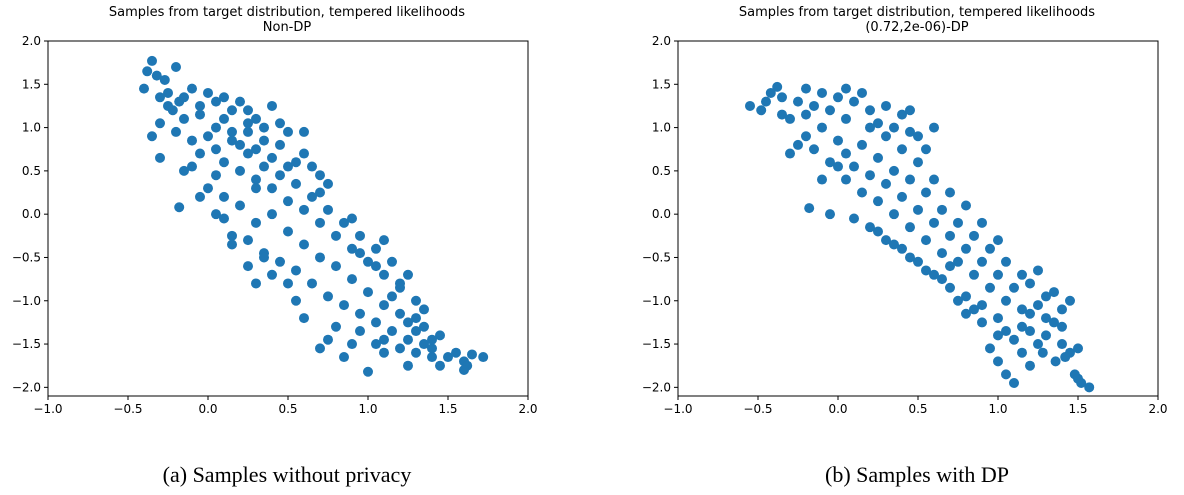 This screenshot has width=1184, height=495. I want to click on chart-subtitle: (0.72,2e-06)-DP, so click(916, 27).